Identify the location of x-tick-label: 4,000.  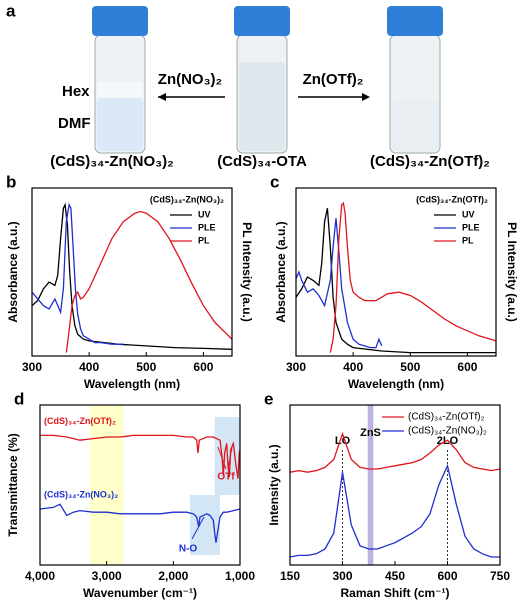
(40, 576).